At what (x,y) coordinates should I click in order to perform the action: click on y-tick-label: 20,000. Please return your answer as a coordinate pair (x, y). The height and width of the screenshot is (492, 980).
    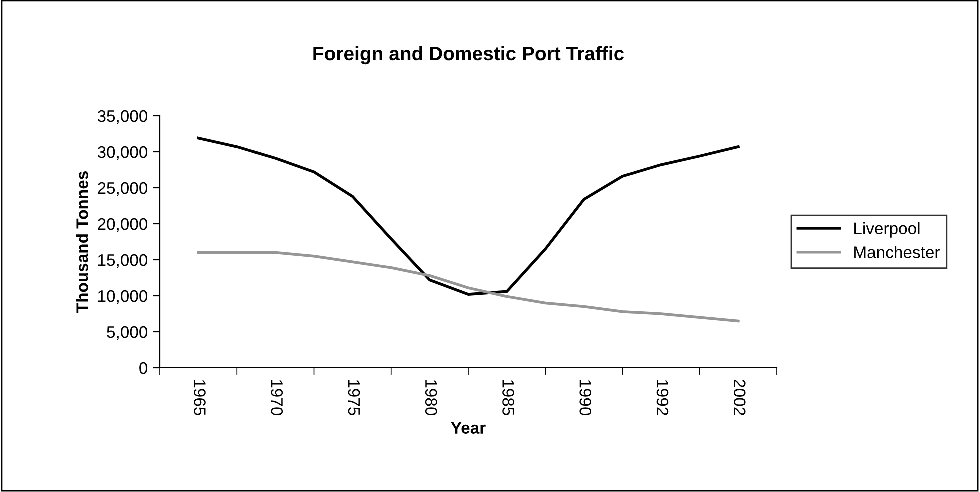
    Looking at the image, I should click on (123, 225).